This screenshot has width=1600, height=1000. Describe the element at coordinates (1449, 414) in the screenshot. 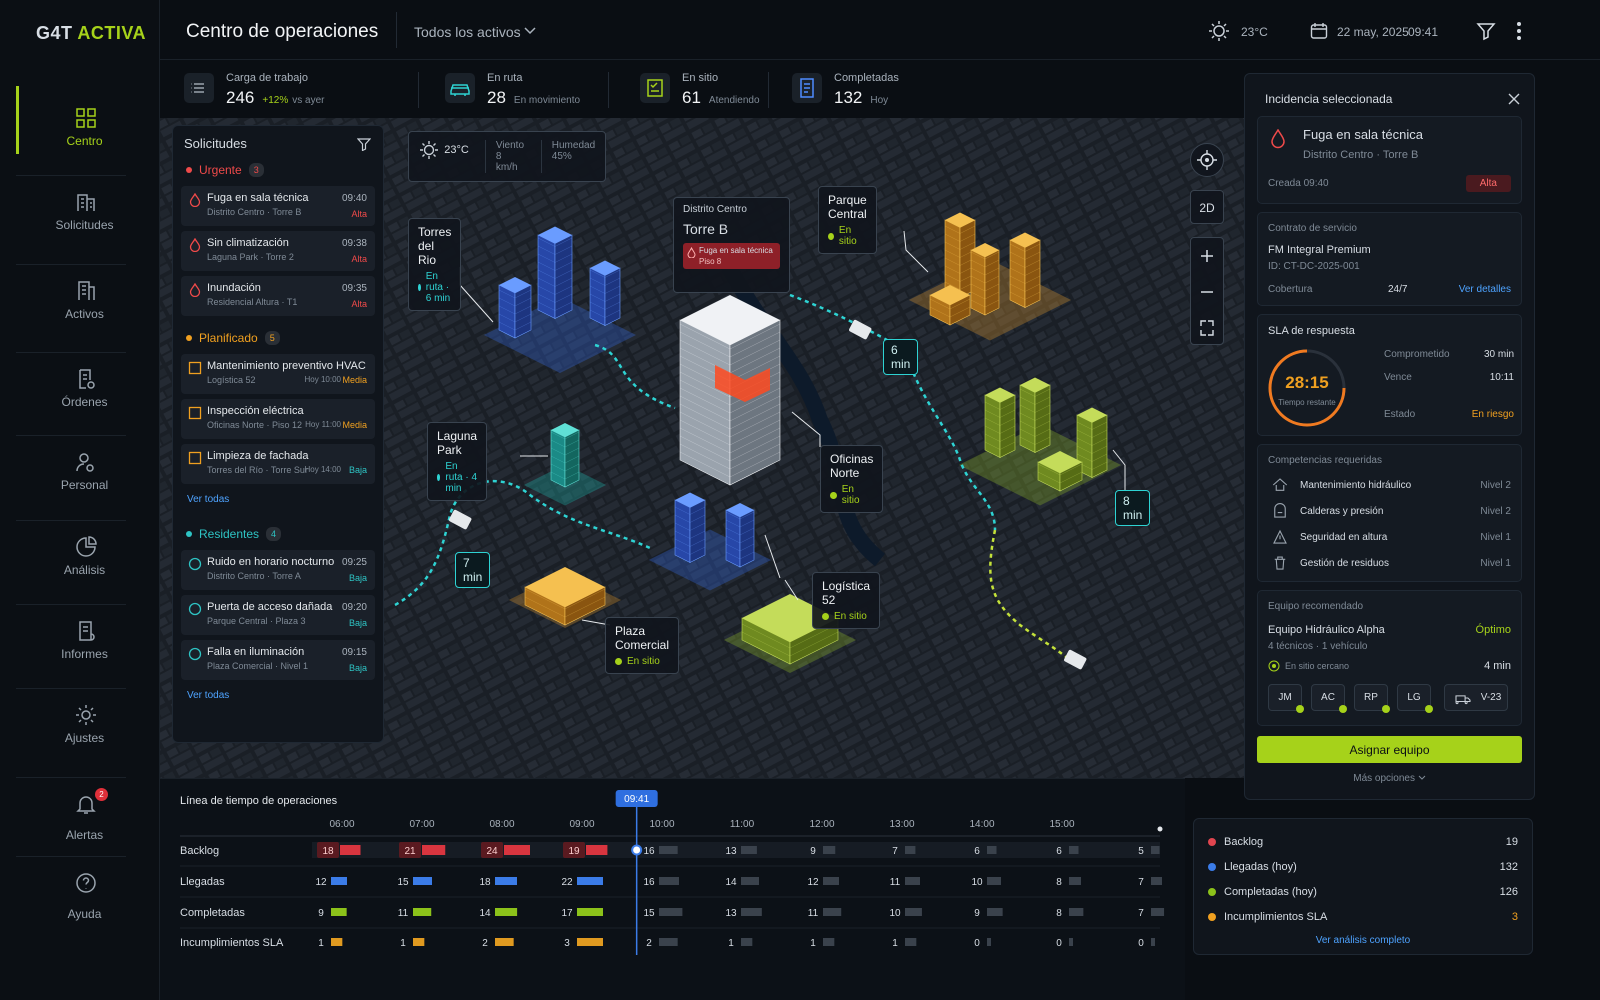

I see `sla-row: Estado En riesgo` at that location.